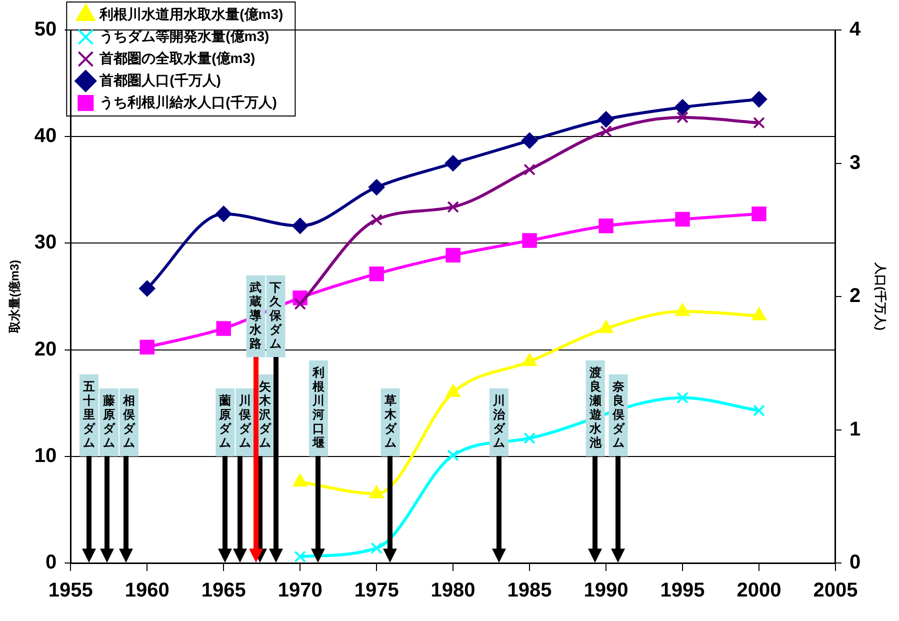  Describe the element at coordinates (855, 163) in the screenshot. I see `y2-tick-label: 3` at that location.